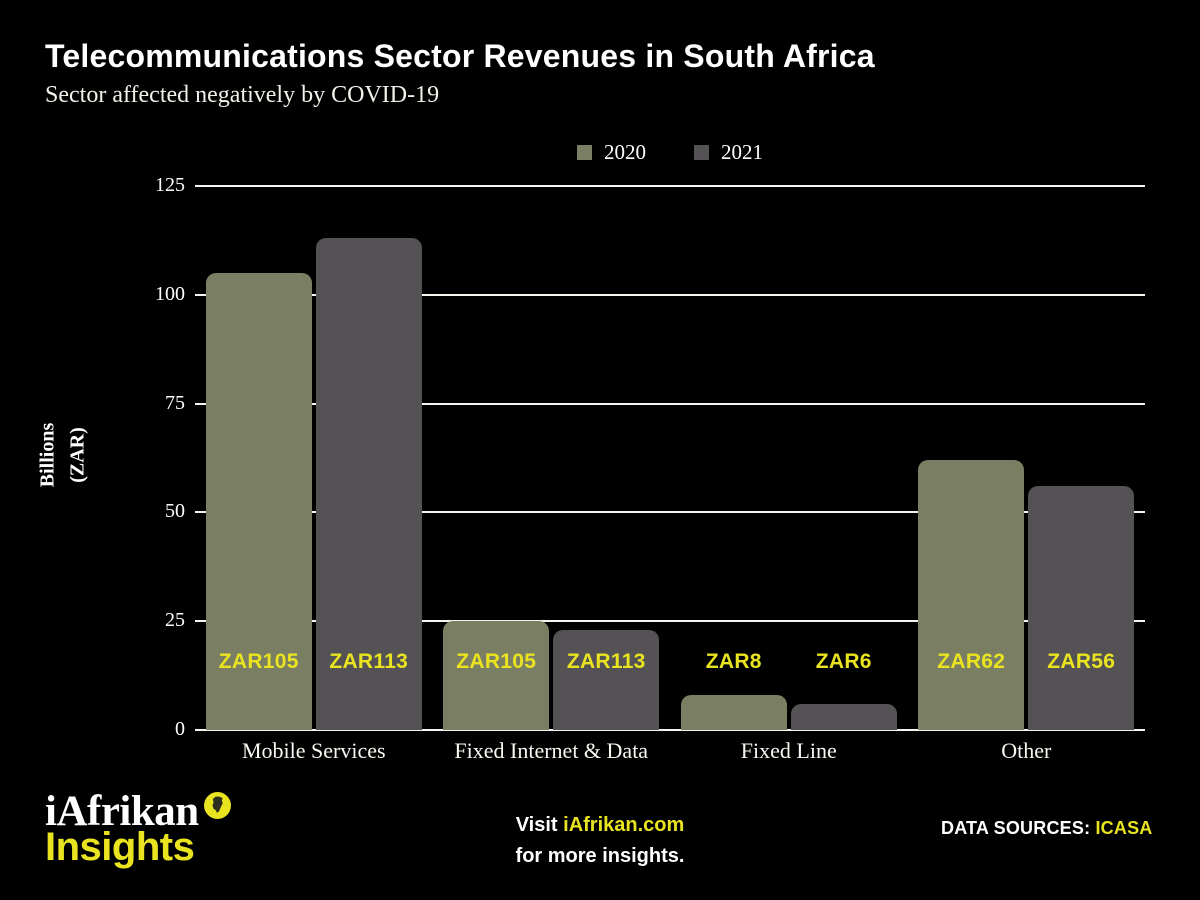 The width and height of the screenshot is (1200, 900). Describe the element at coordinates (733, 661) in the screenshot. I see `bar-value-label: ZAR8` at that location.